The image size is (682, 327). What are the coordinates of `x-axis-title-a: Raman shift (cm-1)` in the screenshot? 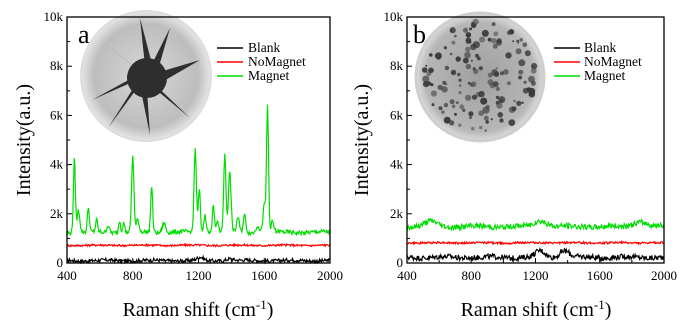 It's located at (198, 309).